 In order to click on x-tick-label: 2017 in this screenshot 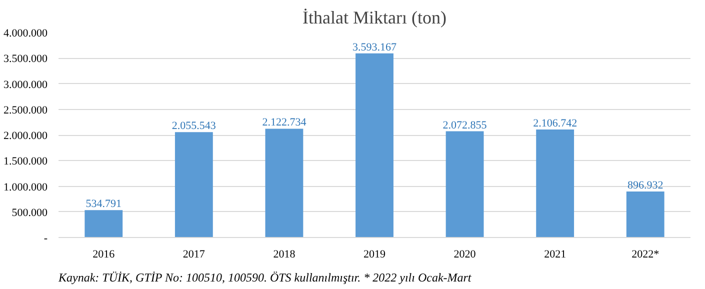, I will do `click(194, 254)`.